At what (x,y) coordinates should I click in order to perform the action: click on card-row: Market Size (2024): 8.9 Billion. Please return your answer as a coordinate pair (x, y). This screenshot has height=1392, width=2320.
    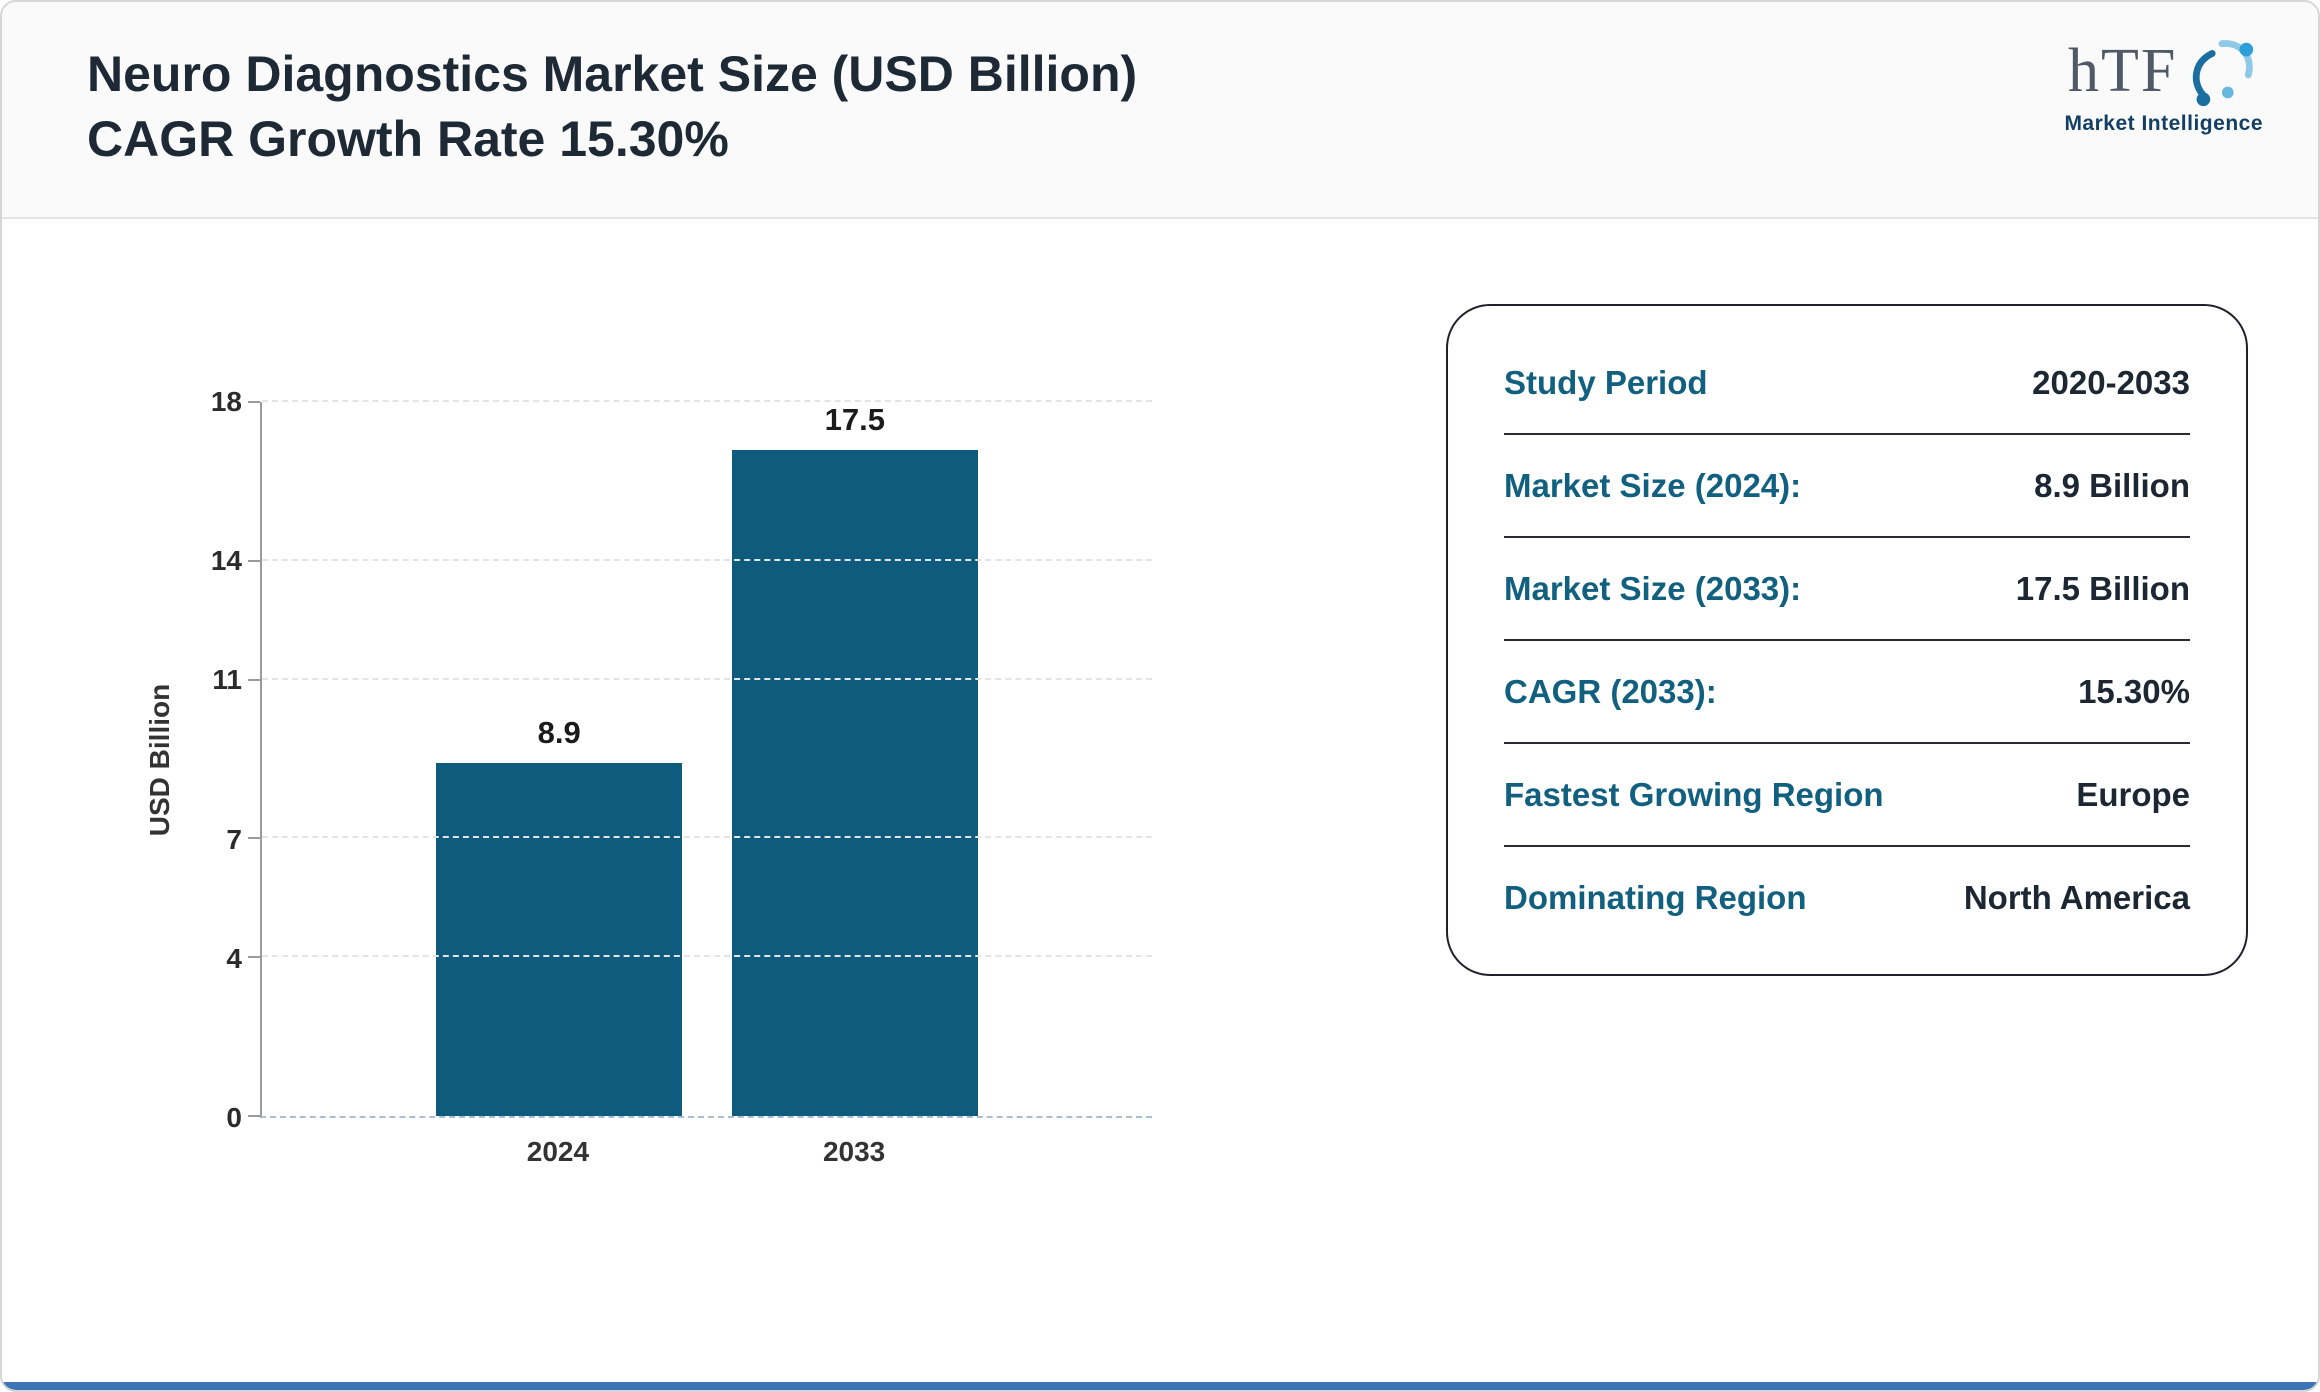
    Looking at the image, I should click on (1847, 486).